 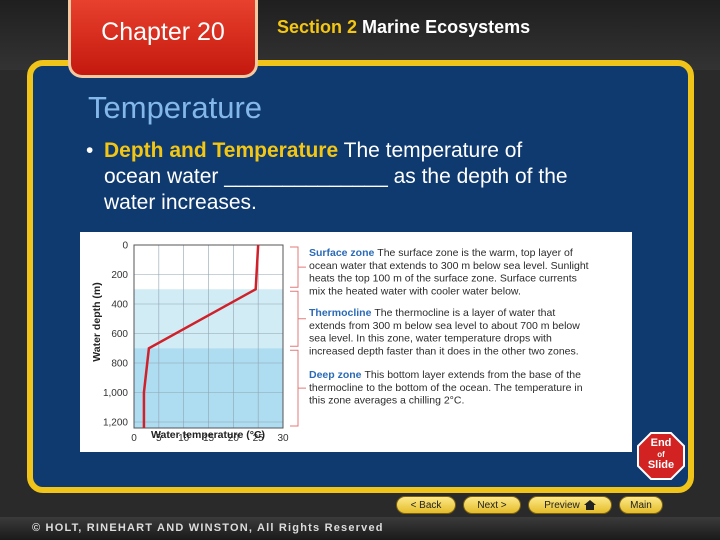 I want to click on end-of-slide-label: End of Slide, so click(x=661, y=454).